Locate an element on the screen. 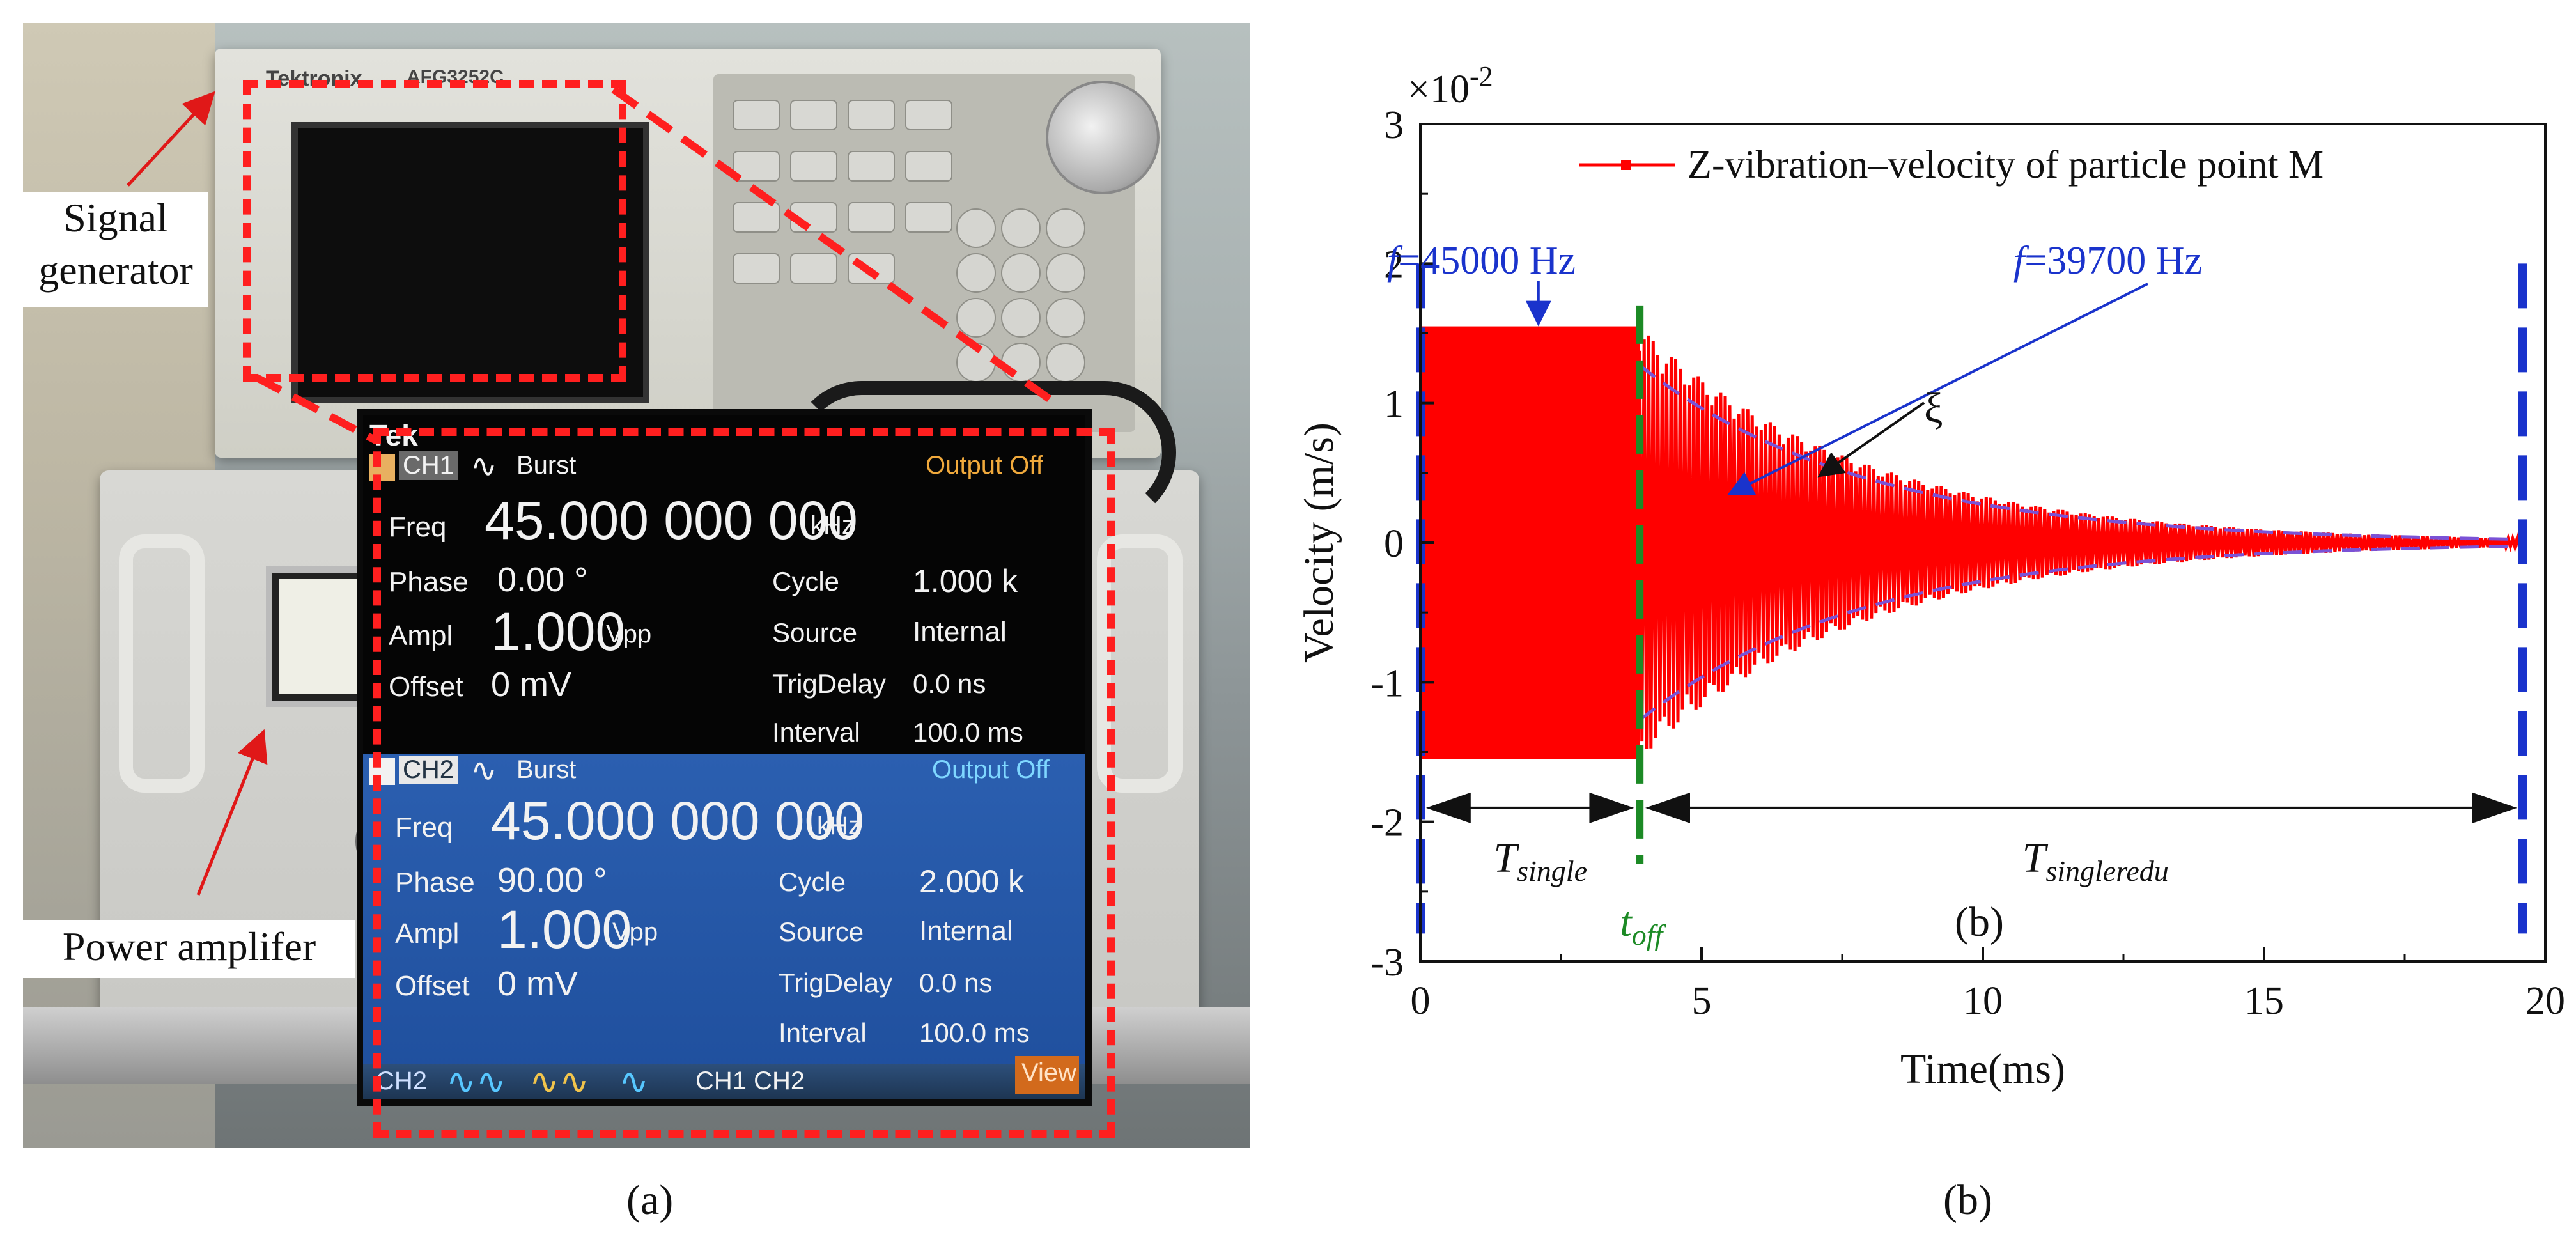 The image size is (2576, 1258). ch2-offset-value: 0 mV is located at coordinates (537, 984).